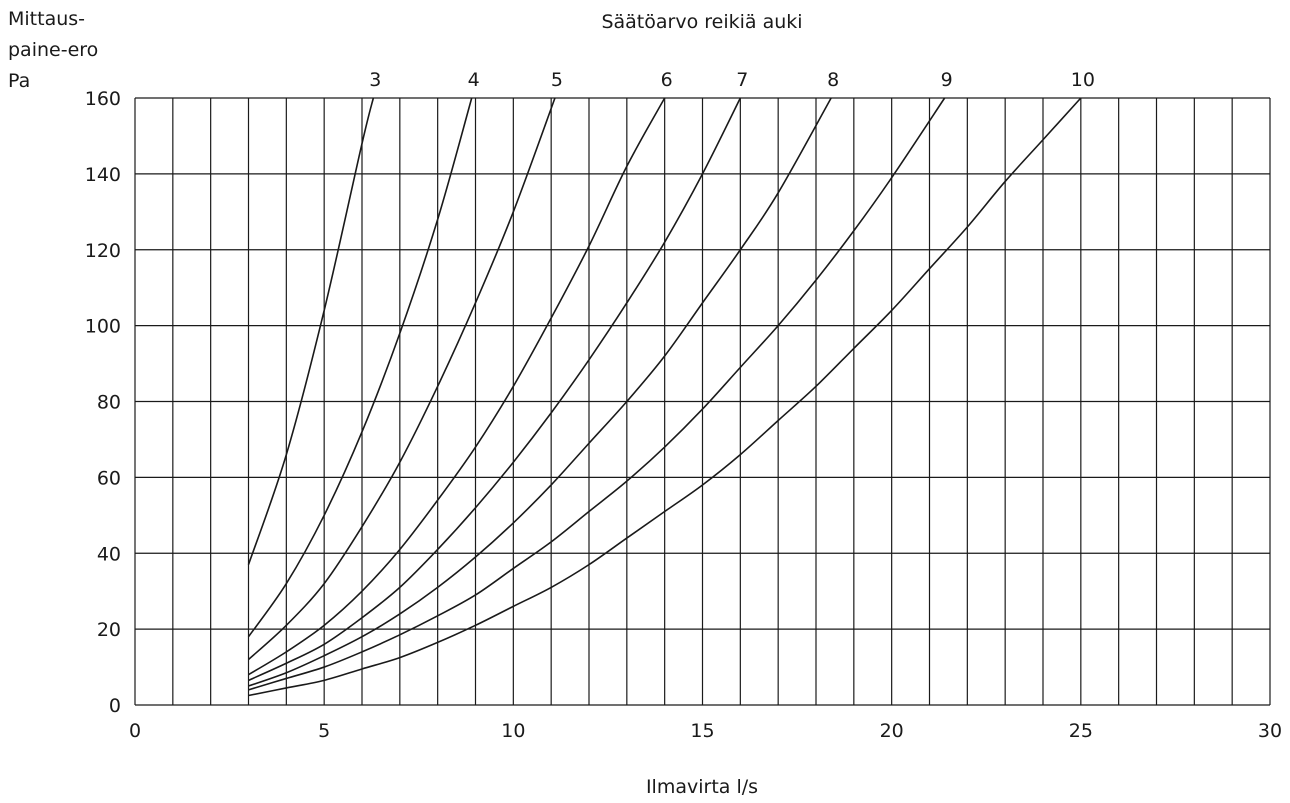 The height and width of the screenshot is (803, 1290). Describe the element at coordinates (742, 80) in the screenshot. I see `series-label-7: 7` at that location.